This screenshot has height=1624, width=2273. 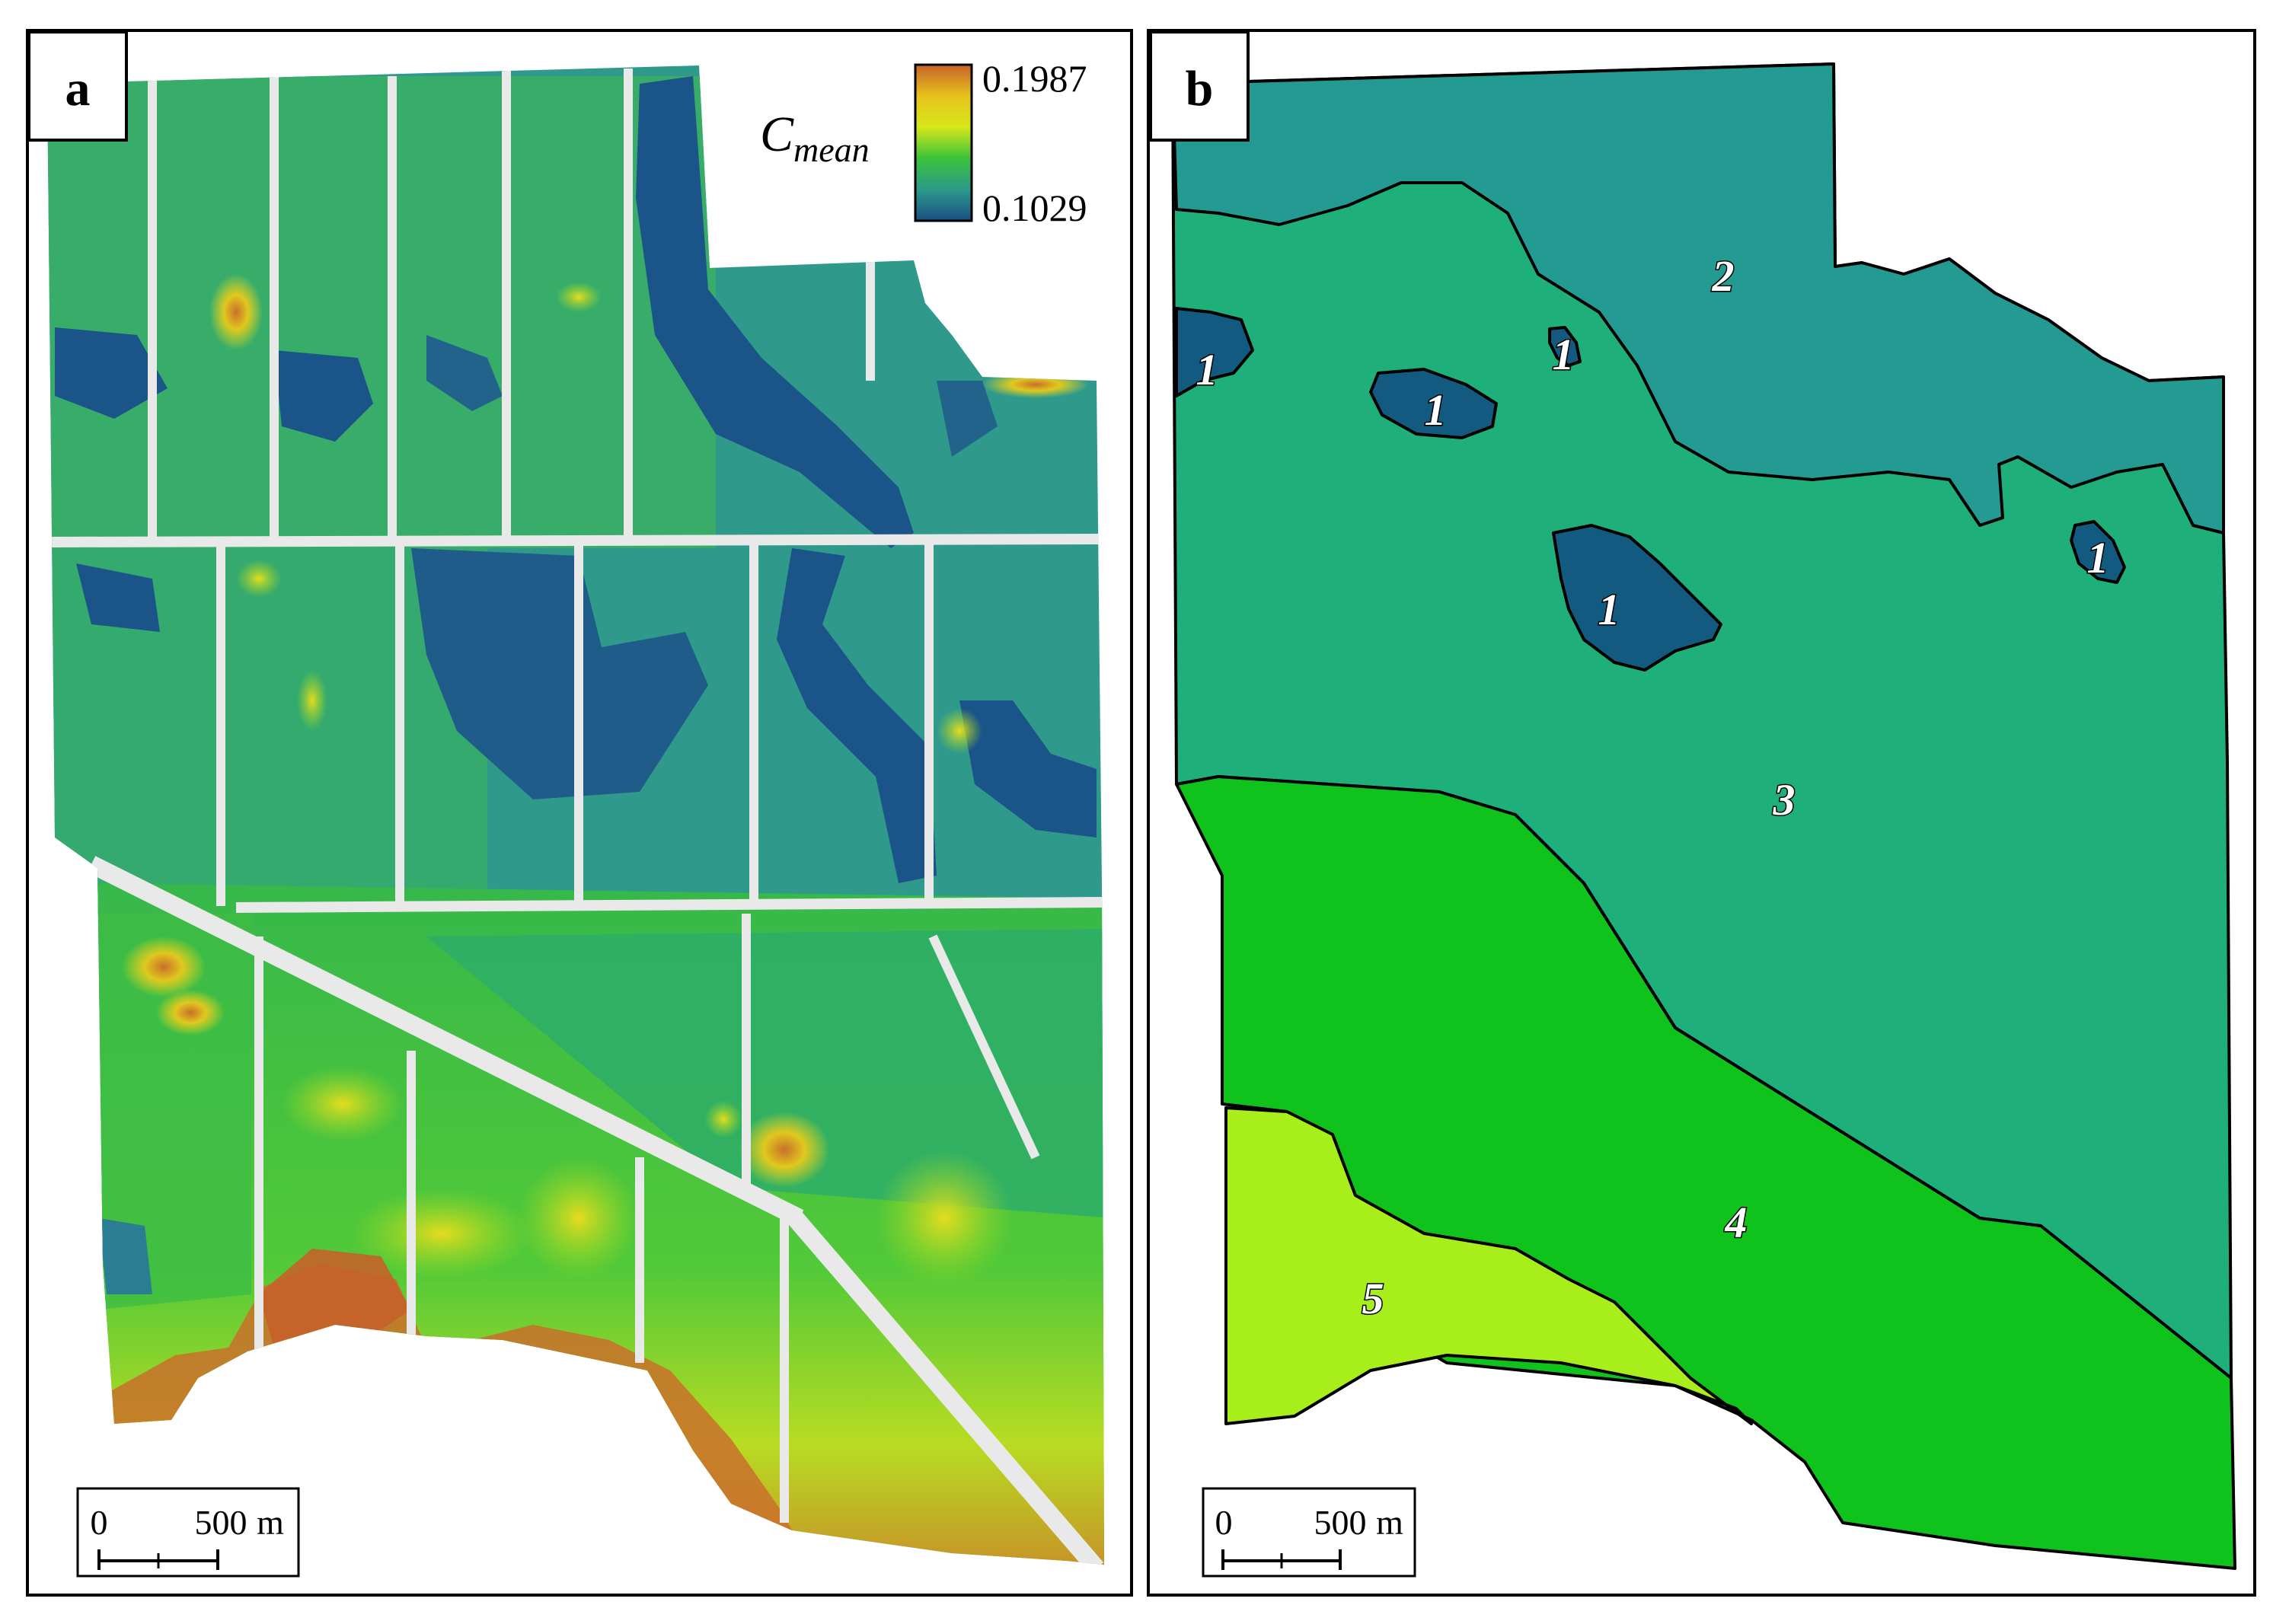 What do you see at coordinates (1224, 1522) in the screenshot?
I see `panel-b-scale-zero: 0` at bounding box center [1224, 1522].